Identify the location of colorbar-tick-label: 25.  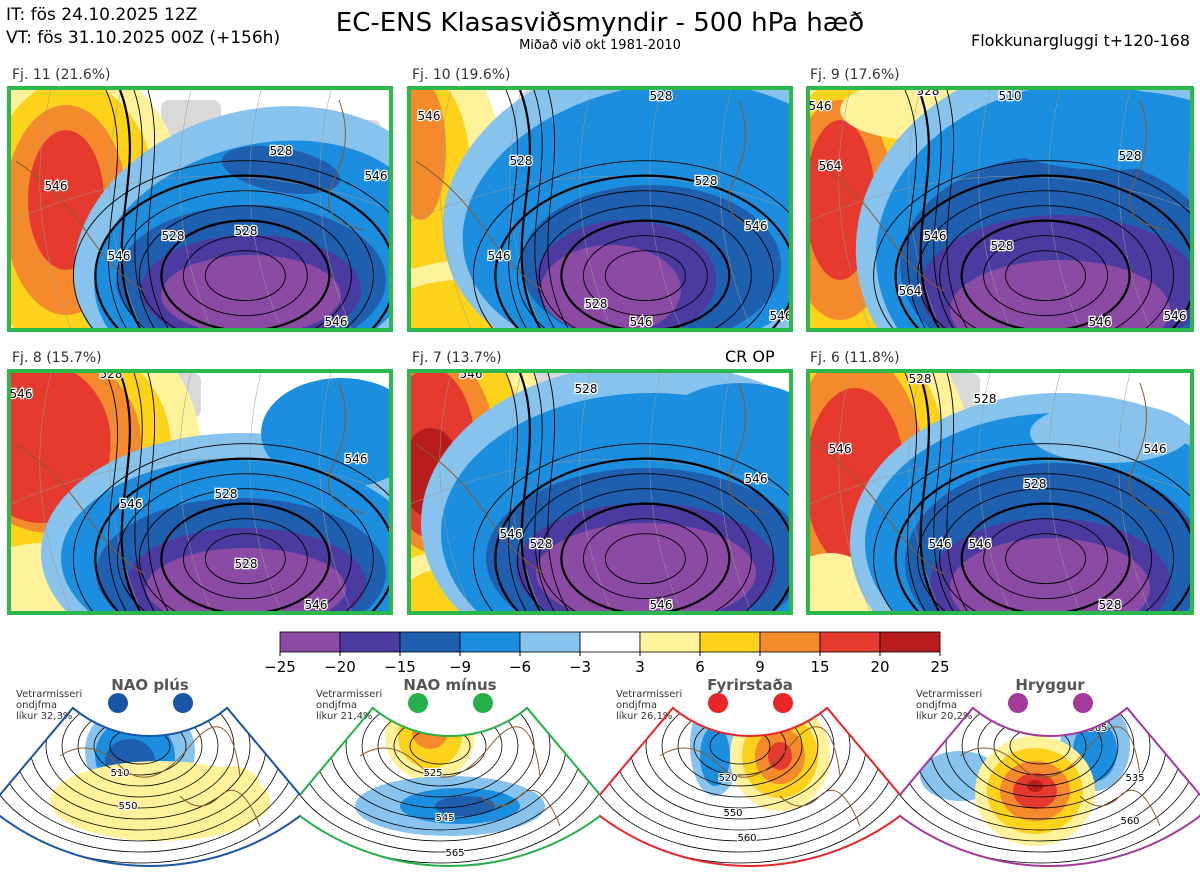
(939, 667).